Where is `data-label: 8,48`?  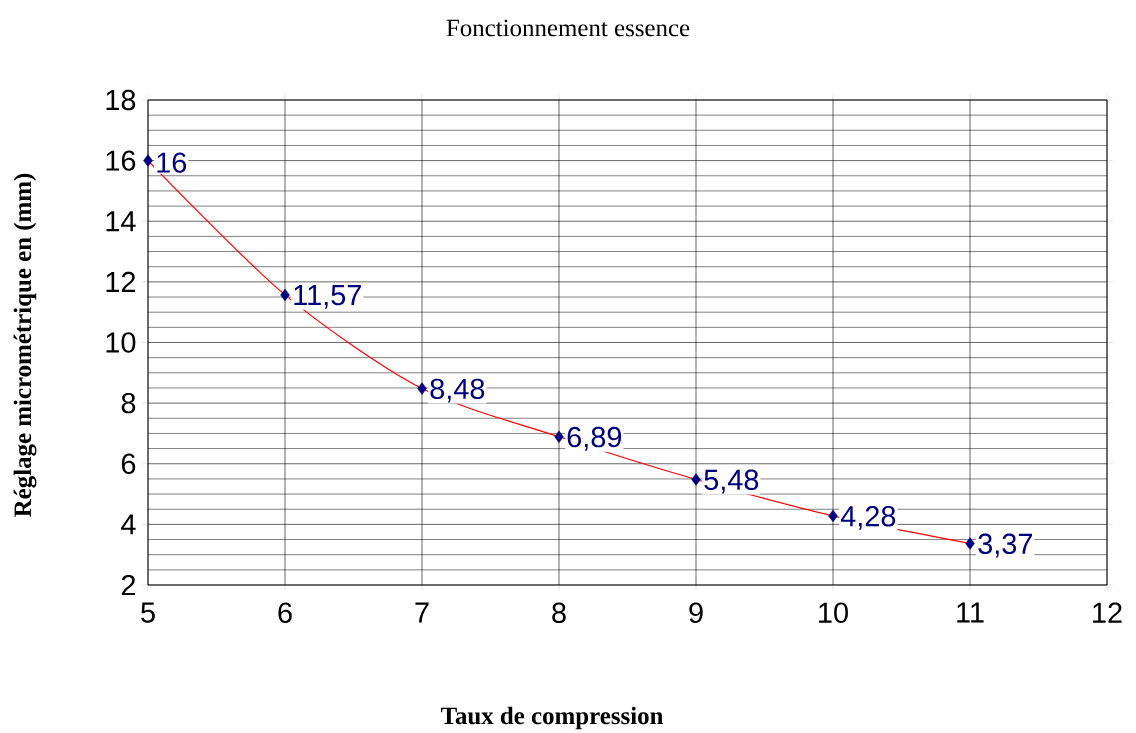
data-label: 8,48 is located at coordinates (457, 390).